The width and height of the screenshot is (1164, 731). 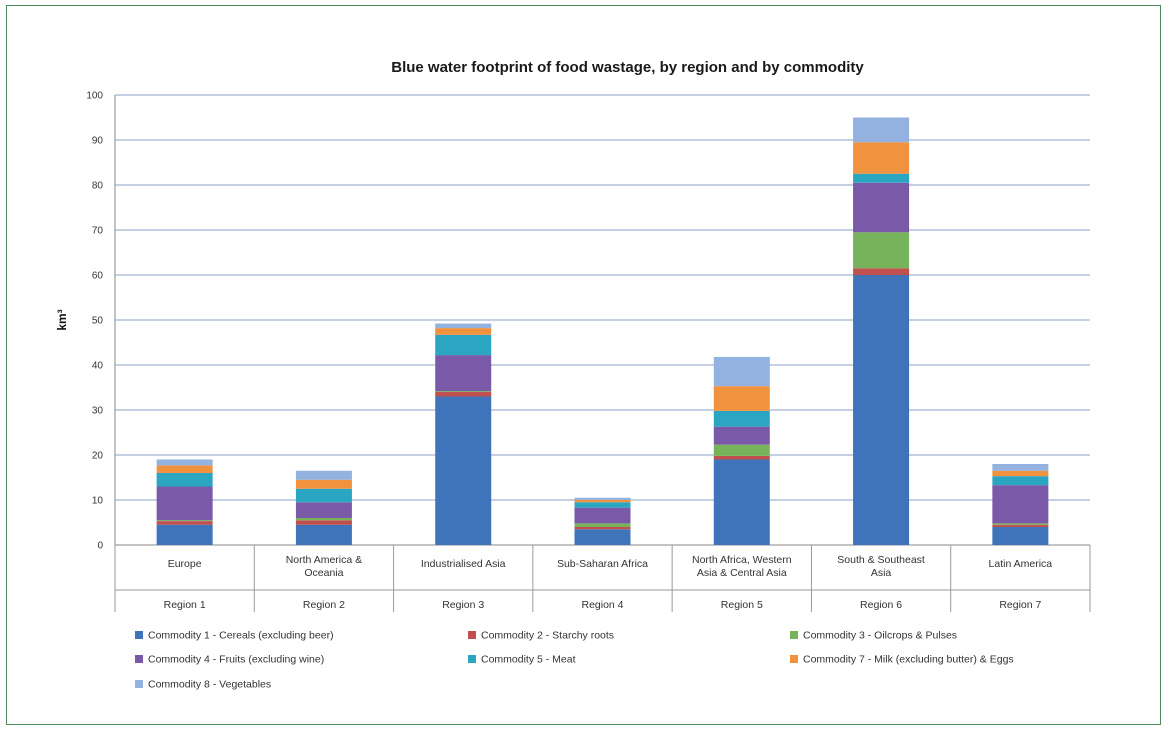 What do you see at coordinates (185, 605) in the screenshot?
I see `x-group-label: Region 1` at bounding box center [185, 605].